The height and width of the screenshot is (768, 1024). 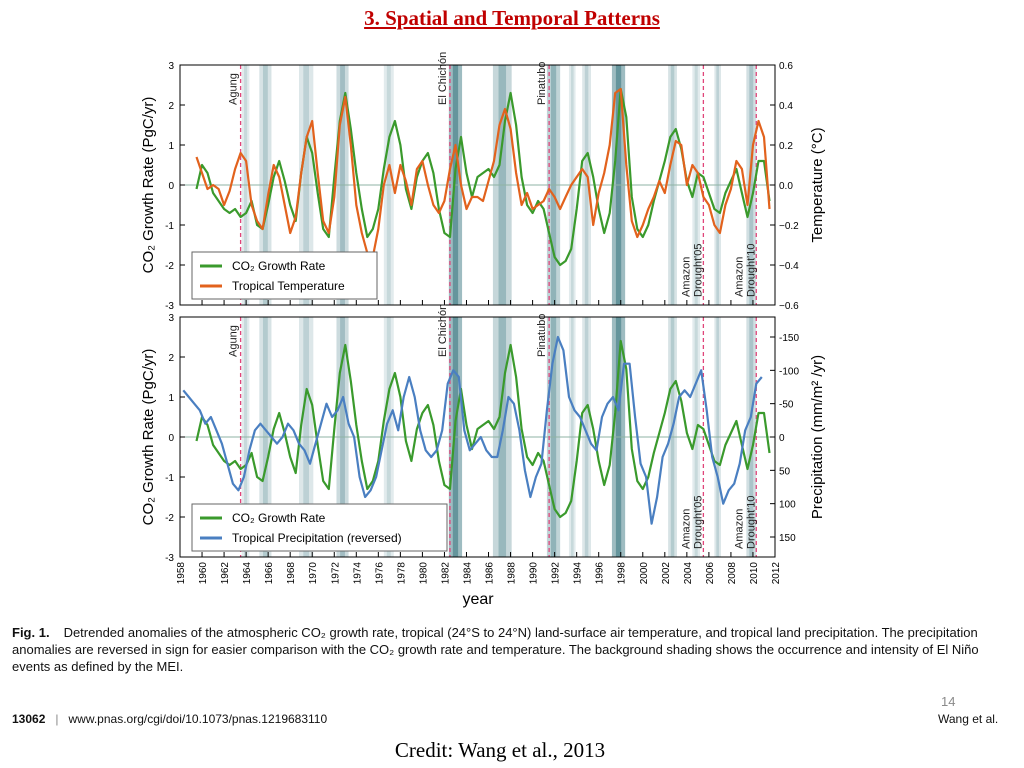 I want to click on y-tick-label-right: 0.0, so click(x=786, y=186).